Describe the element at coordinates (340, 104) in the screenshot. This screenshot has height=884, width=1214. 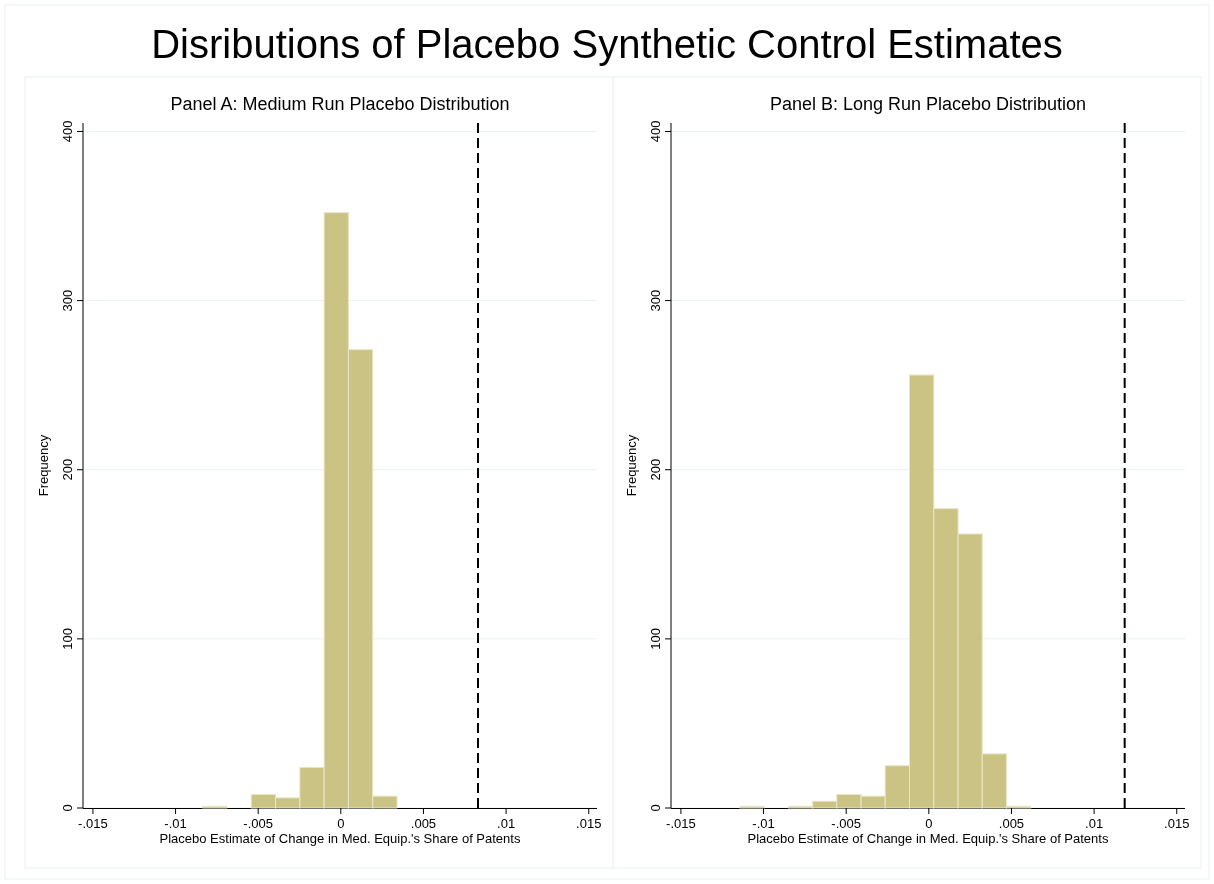
I see `chart-title: Panel A: Medium Run Placebo Distribution` at that location.